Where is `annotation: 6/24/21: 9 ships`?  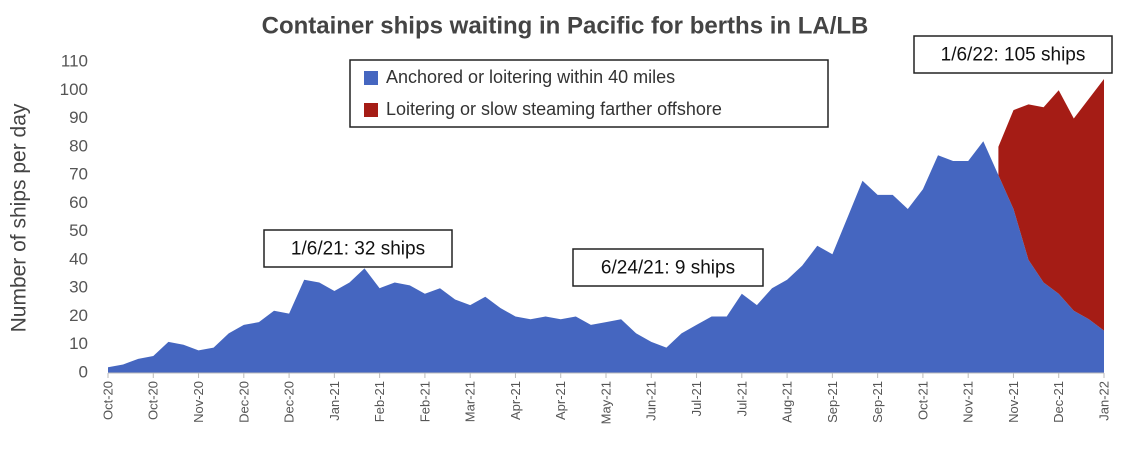 annotation: 6/24/21: 9 ships is located at coordinates (668, 268).